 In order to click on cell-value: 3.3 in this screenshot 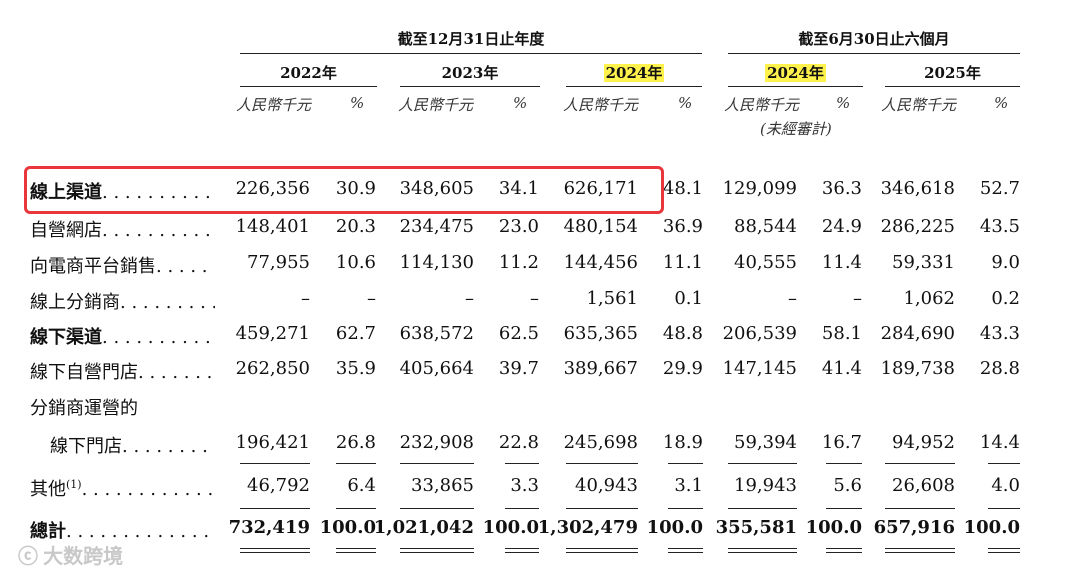, I will do `click(524, 485)`.